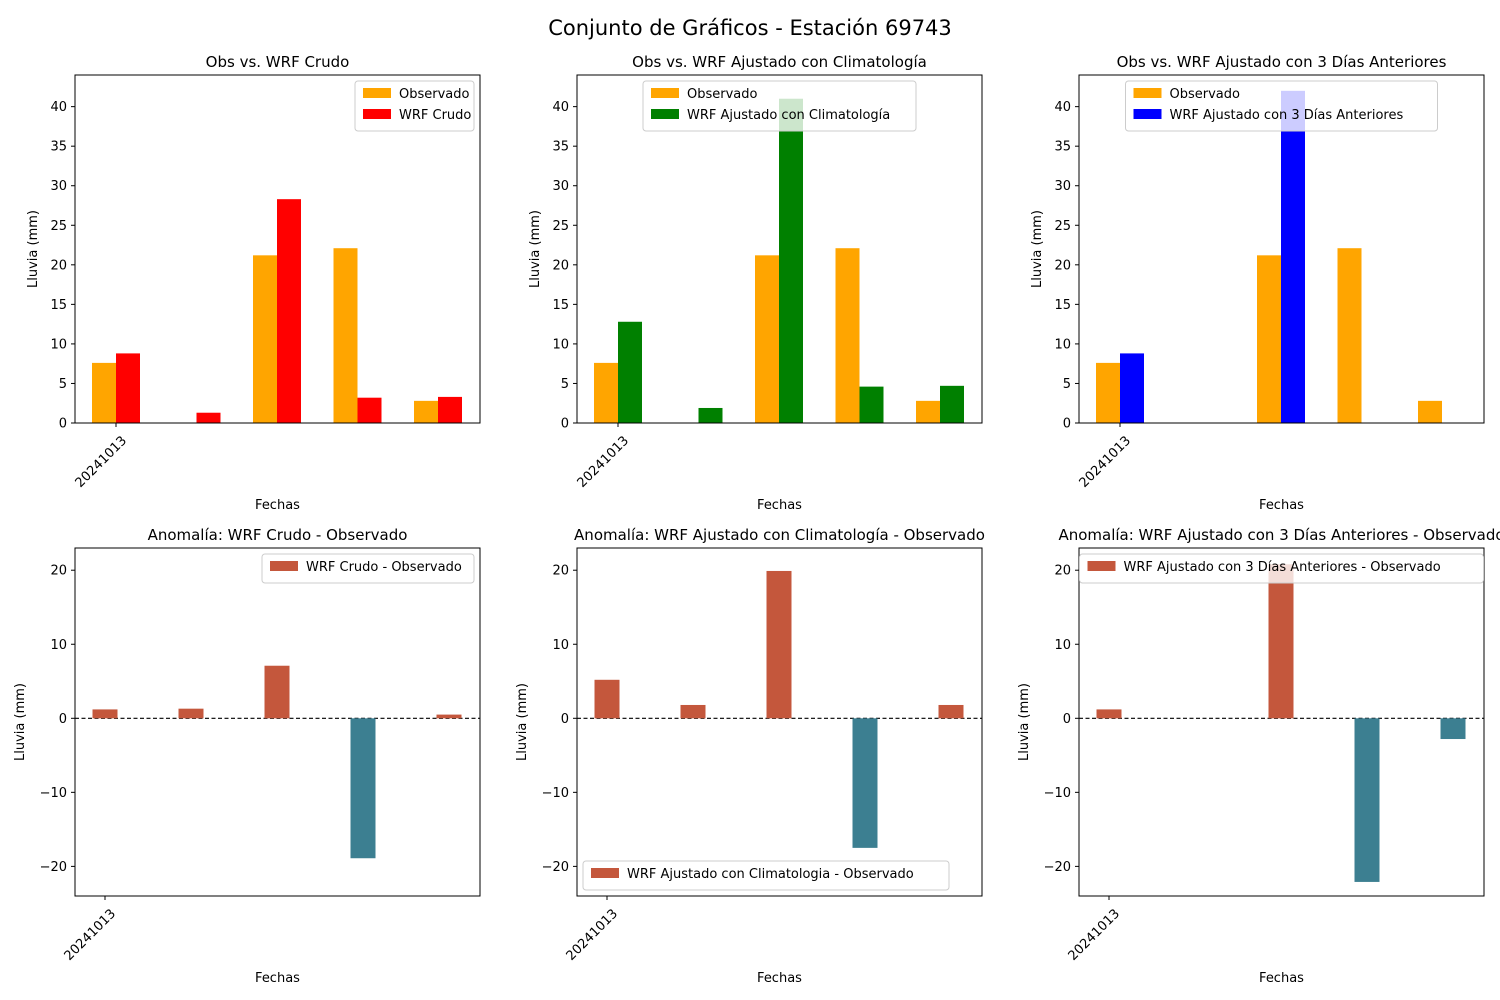  Describe the element at coordinates (788, 115) in the screenshot. I see `legend-label: WRF Ajustado con Climatología` at that location.